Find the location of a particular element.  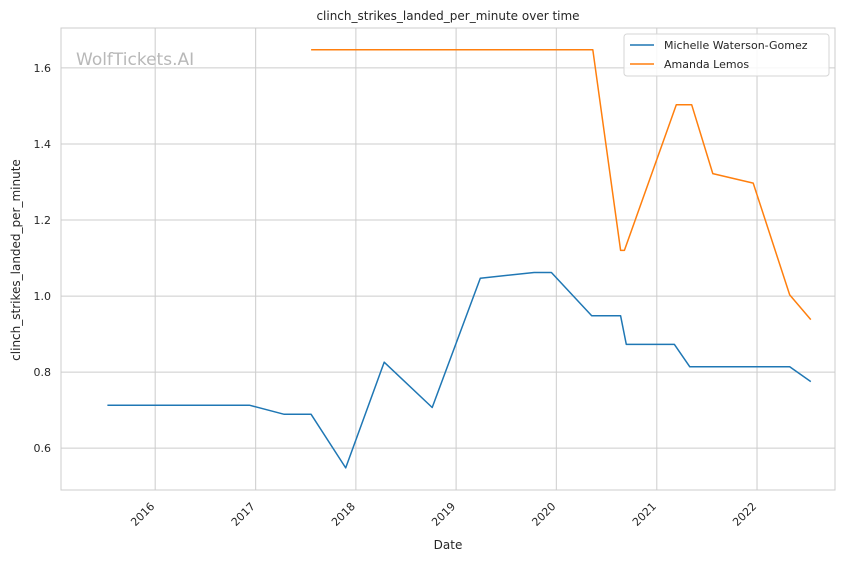

legend: Michelle Waterson-Gomez Amanda Lemos is located at coordinates (726, 55).